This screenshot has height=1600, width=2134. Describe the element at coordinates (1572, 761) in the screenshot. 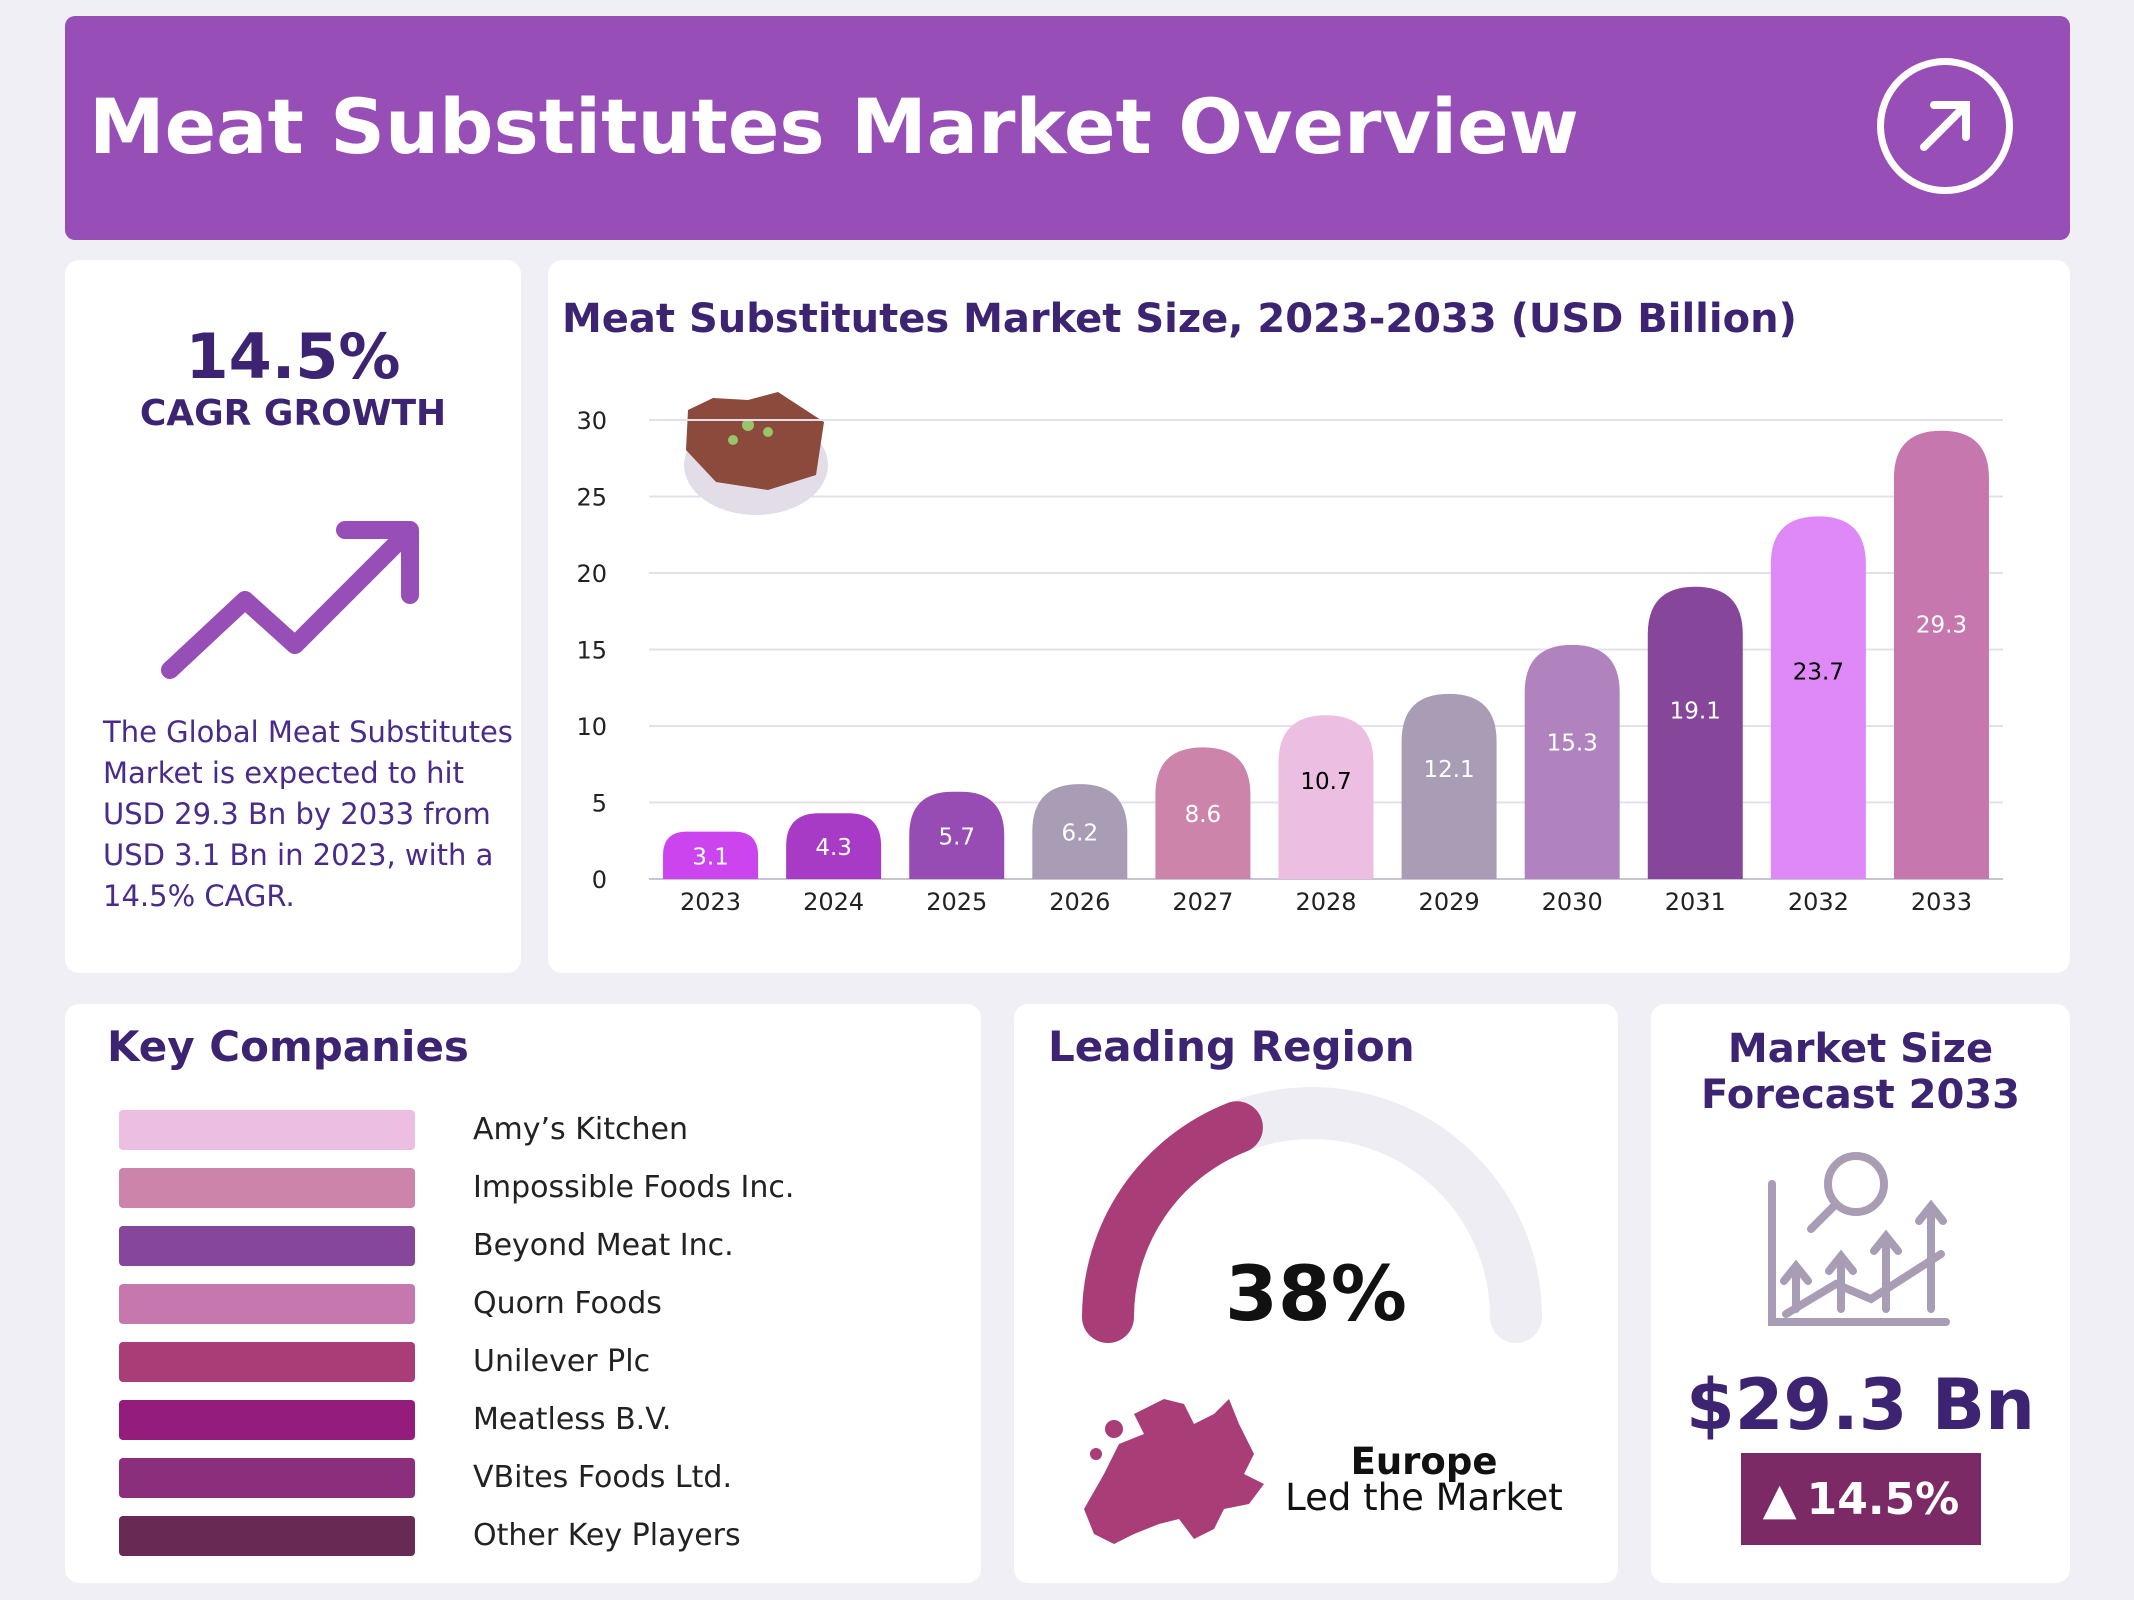

I see `bar-2030` at that location.